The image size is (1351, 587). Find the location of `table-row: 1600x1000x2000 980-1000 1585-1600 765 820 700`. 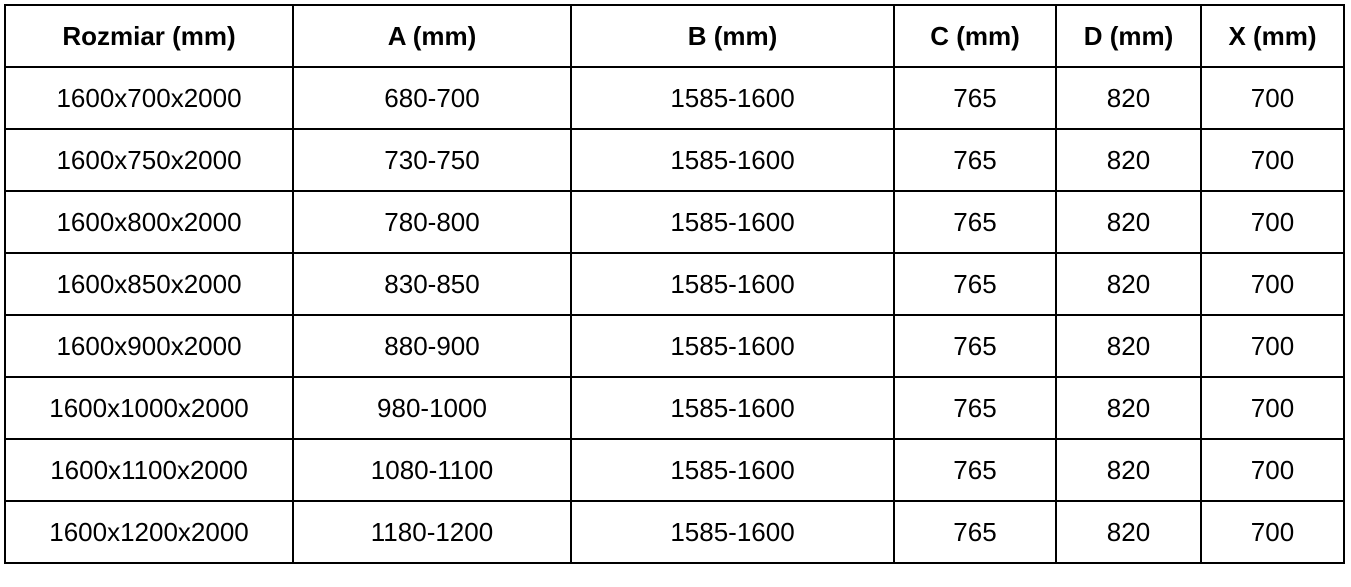

table-row: 1600x1000x2000 980-1000 1585-1600 765 820 700 is located at coordinates (674, 408).